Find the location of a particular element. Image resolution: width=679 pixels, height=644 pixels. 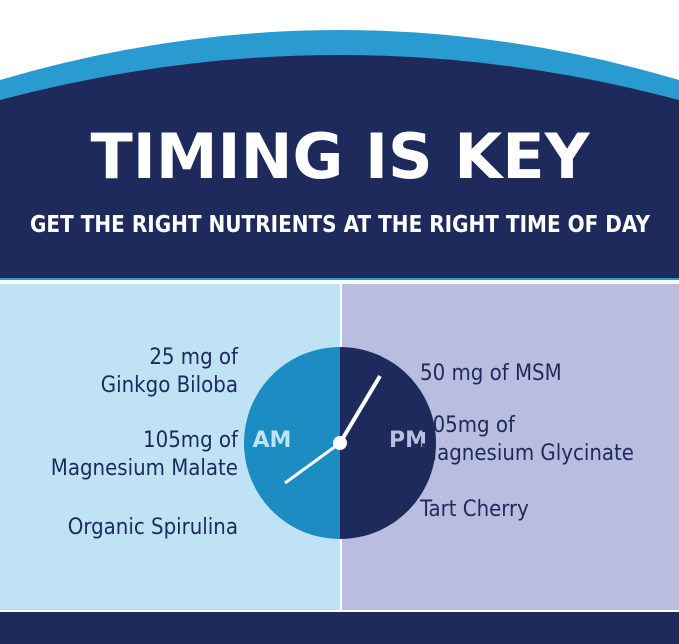

clock-center is located at coordinates (340, 443).